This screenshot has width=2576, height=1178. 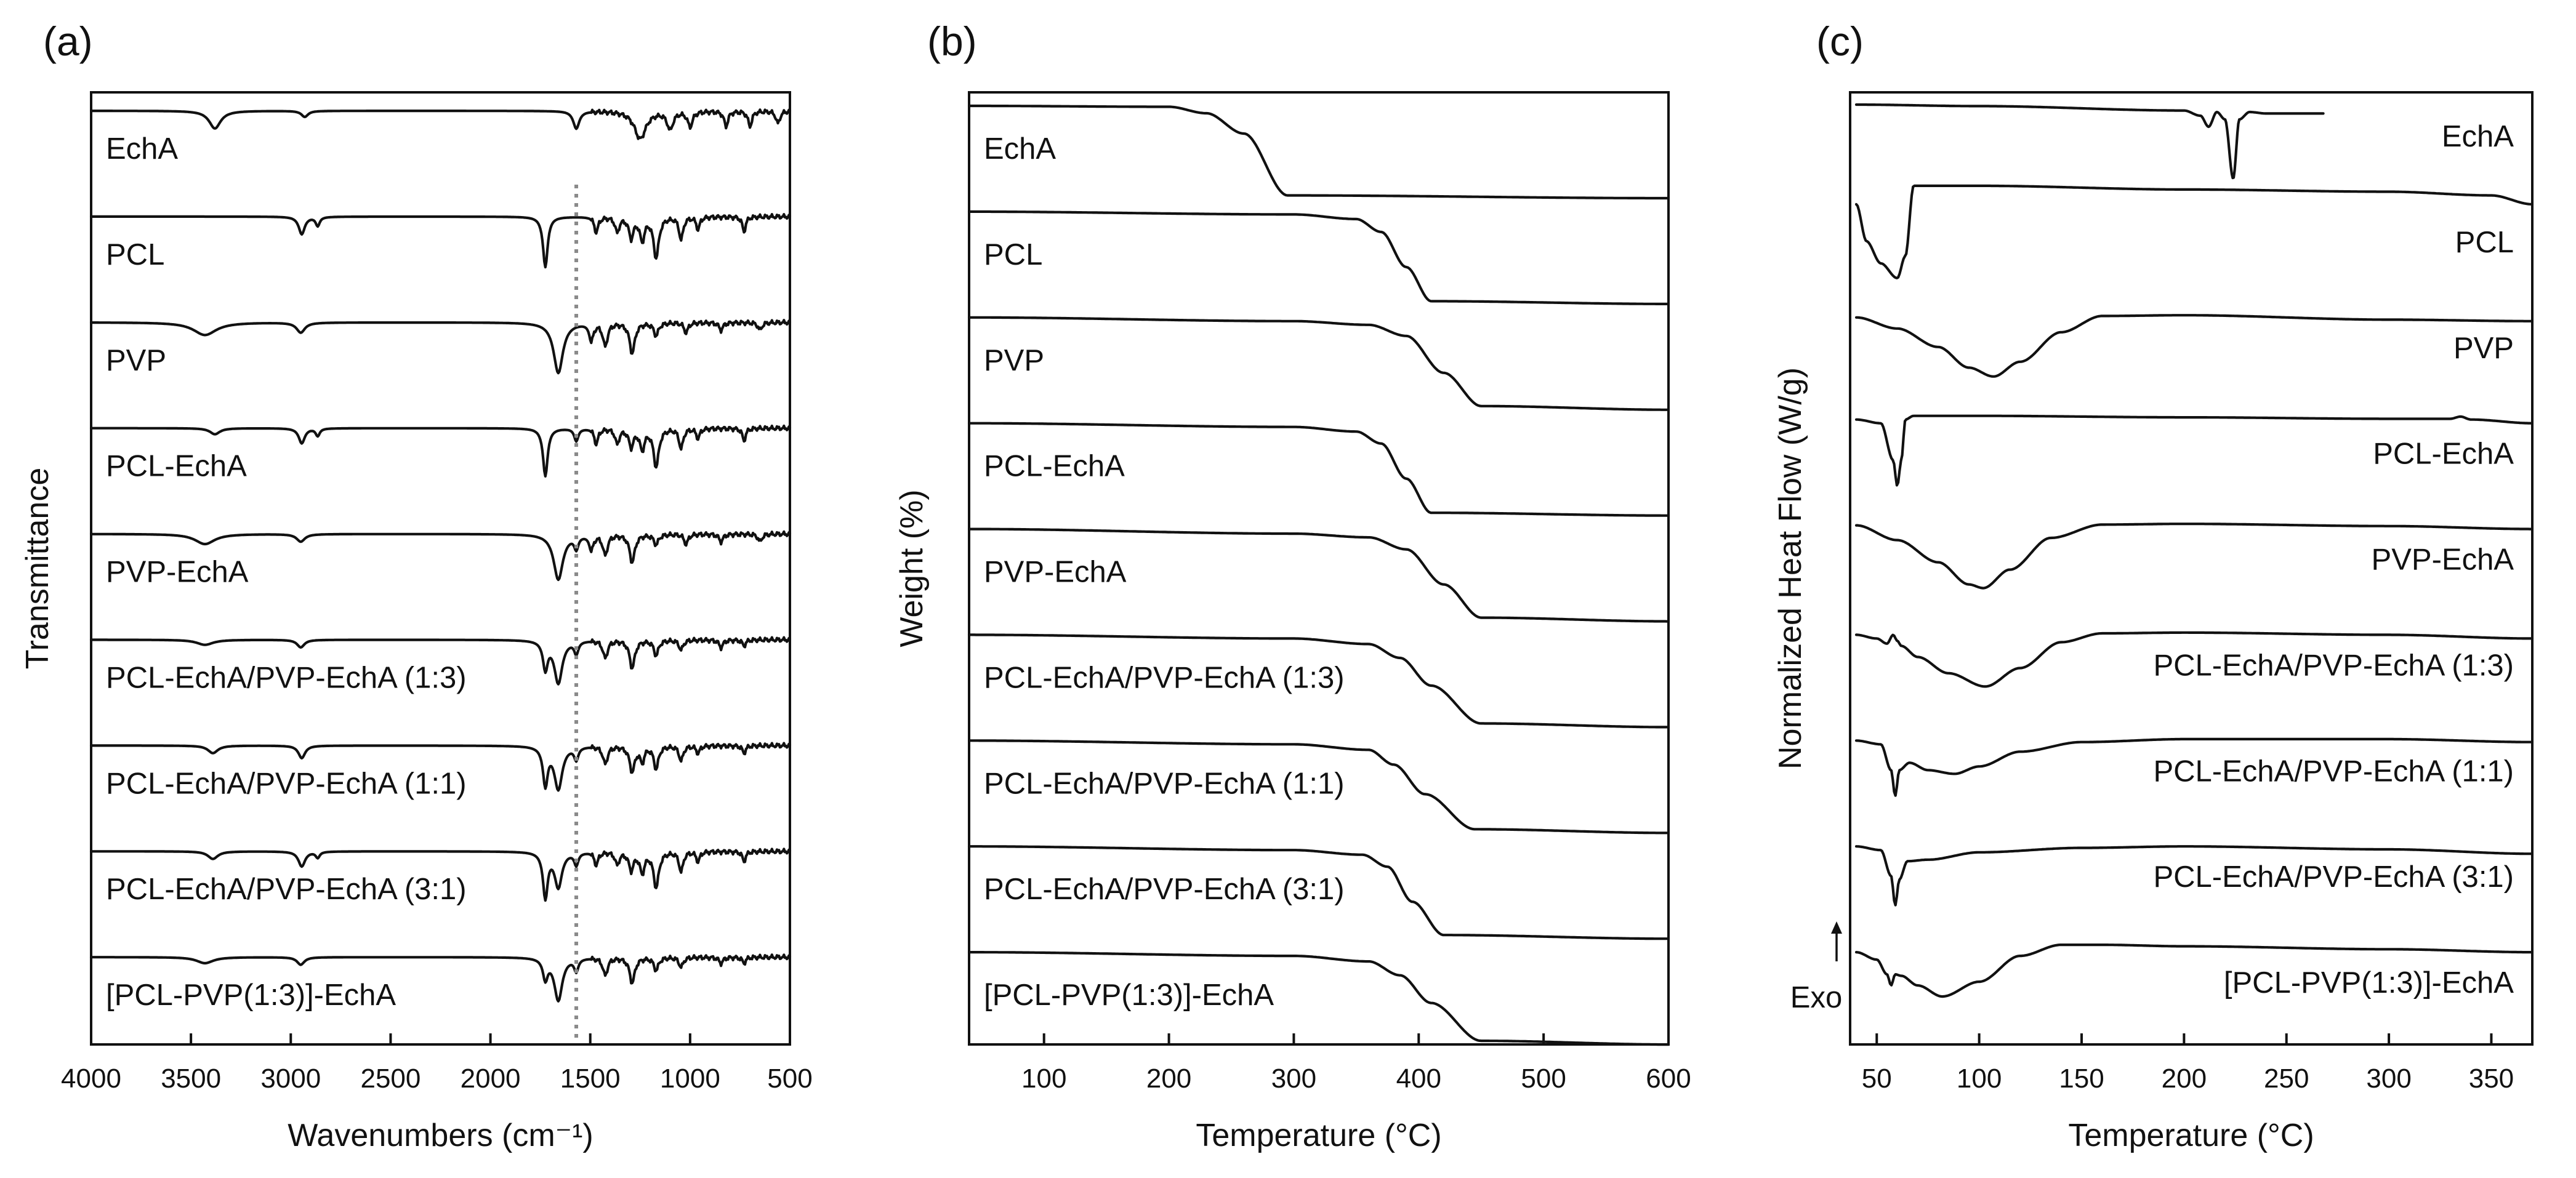 I want to click on x-tick-label: 400, so click(x=1418, y=1079).